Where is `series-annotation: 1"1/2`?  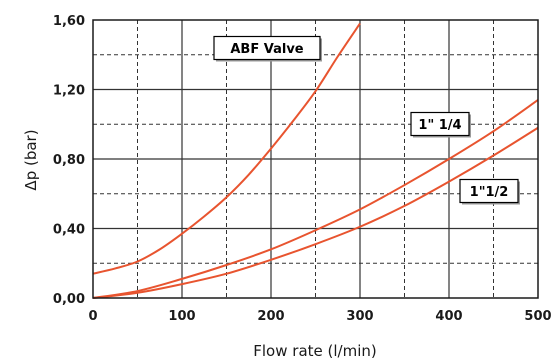 series-annotation: 1"1/2 is located at coordinates (489, 191).